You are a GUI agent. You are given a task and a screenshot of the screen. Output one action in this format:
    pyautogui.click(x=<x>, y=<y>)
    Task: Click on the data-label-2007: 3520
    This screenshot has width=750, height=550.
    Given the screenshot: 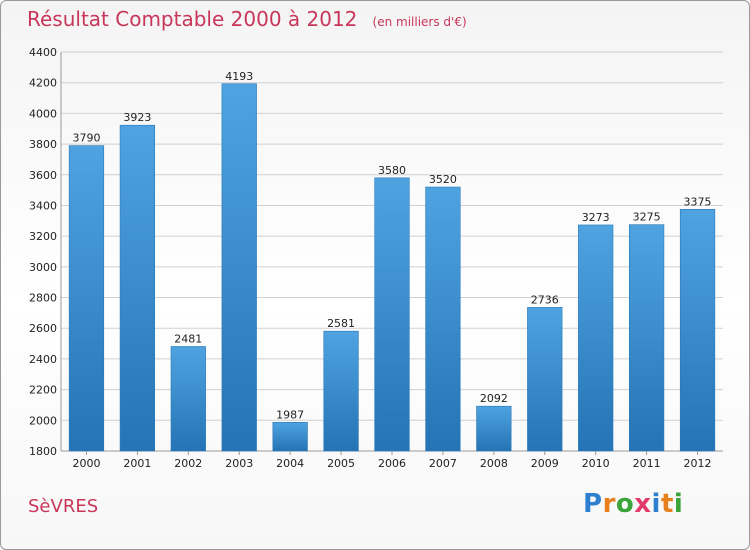 What is the action you would take?
    pyautogui.click(x=443, y=179)
    